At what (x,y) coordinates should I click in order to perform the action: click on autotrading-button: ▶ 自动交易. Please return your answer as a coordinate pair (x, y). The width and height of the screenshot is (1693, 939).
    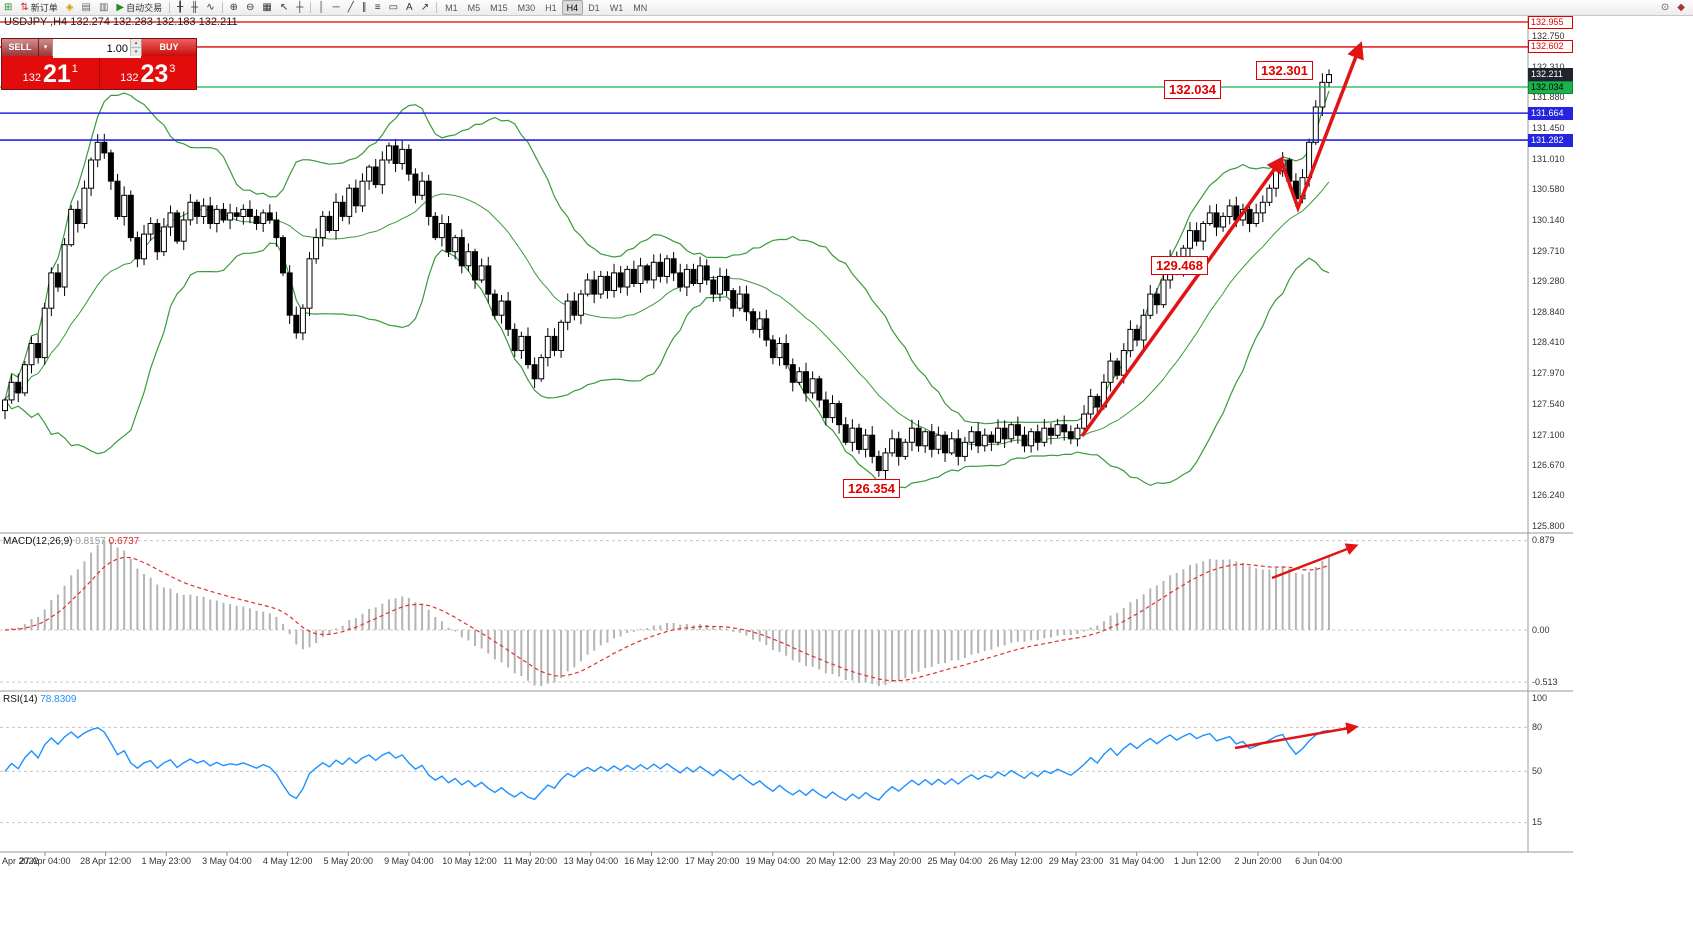
    Looking at the image, I should click on (139, 7).